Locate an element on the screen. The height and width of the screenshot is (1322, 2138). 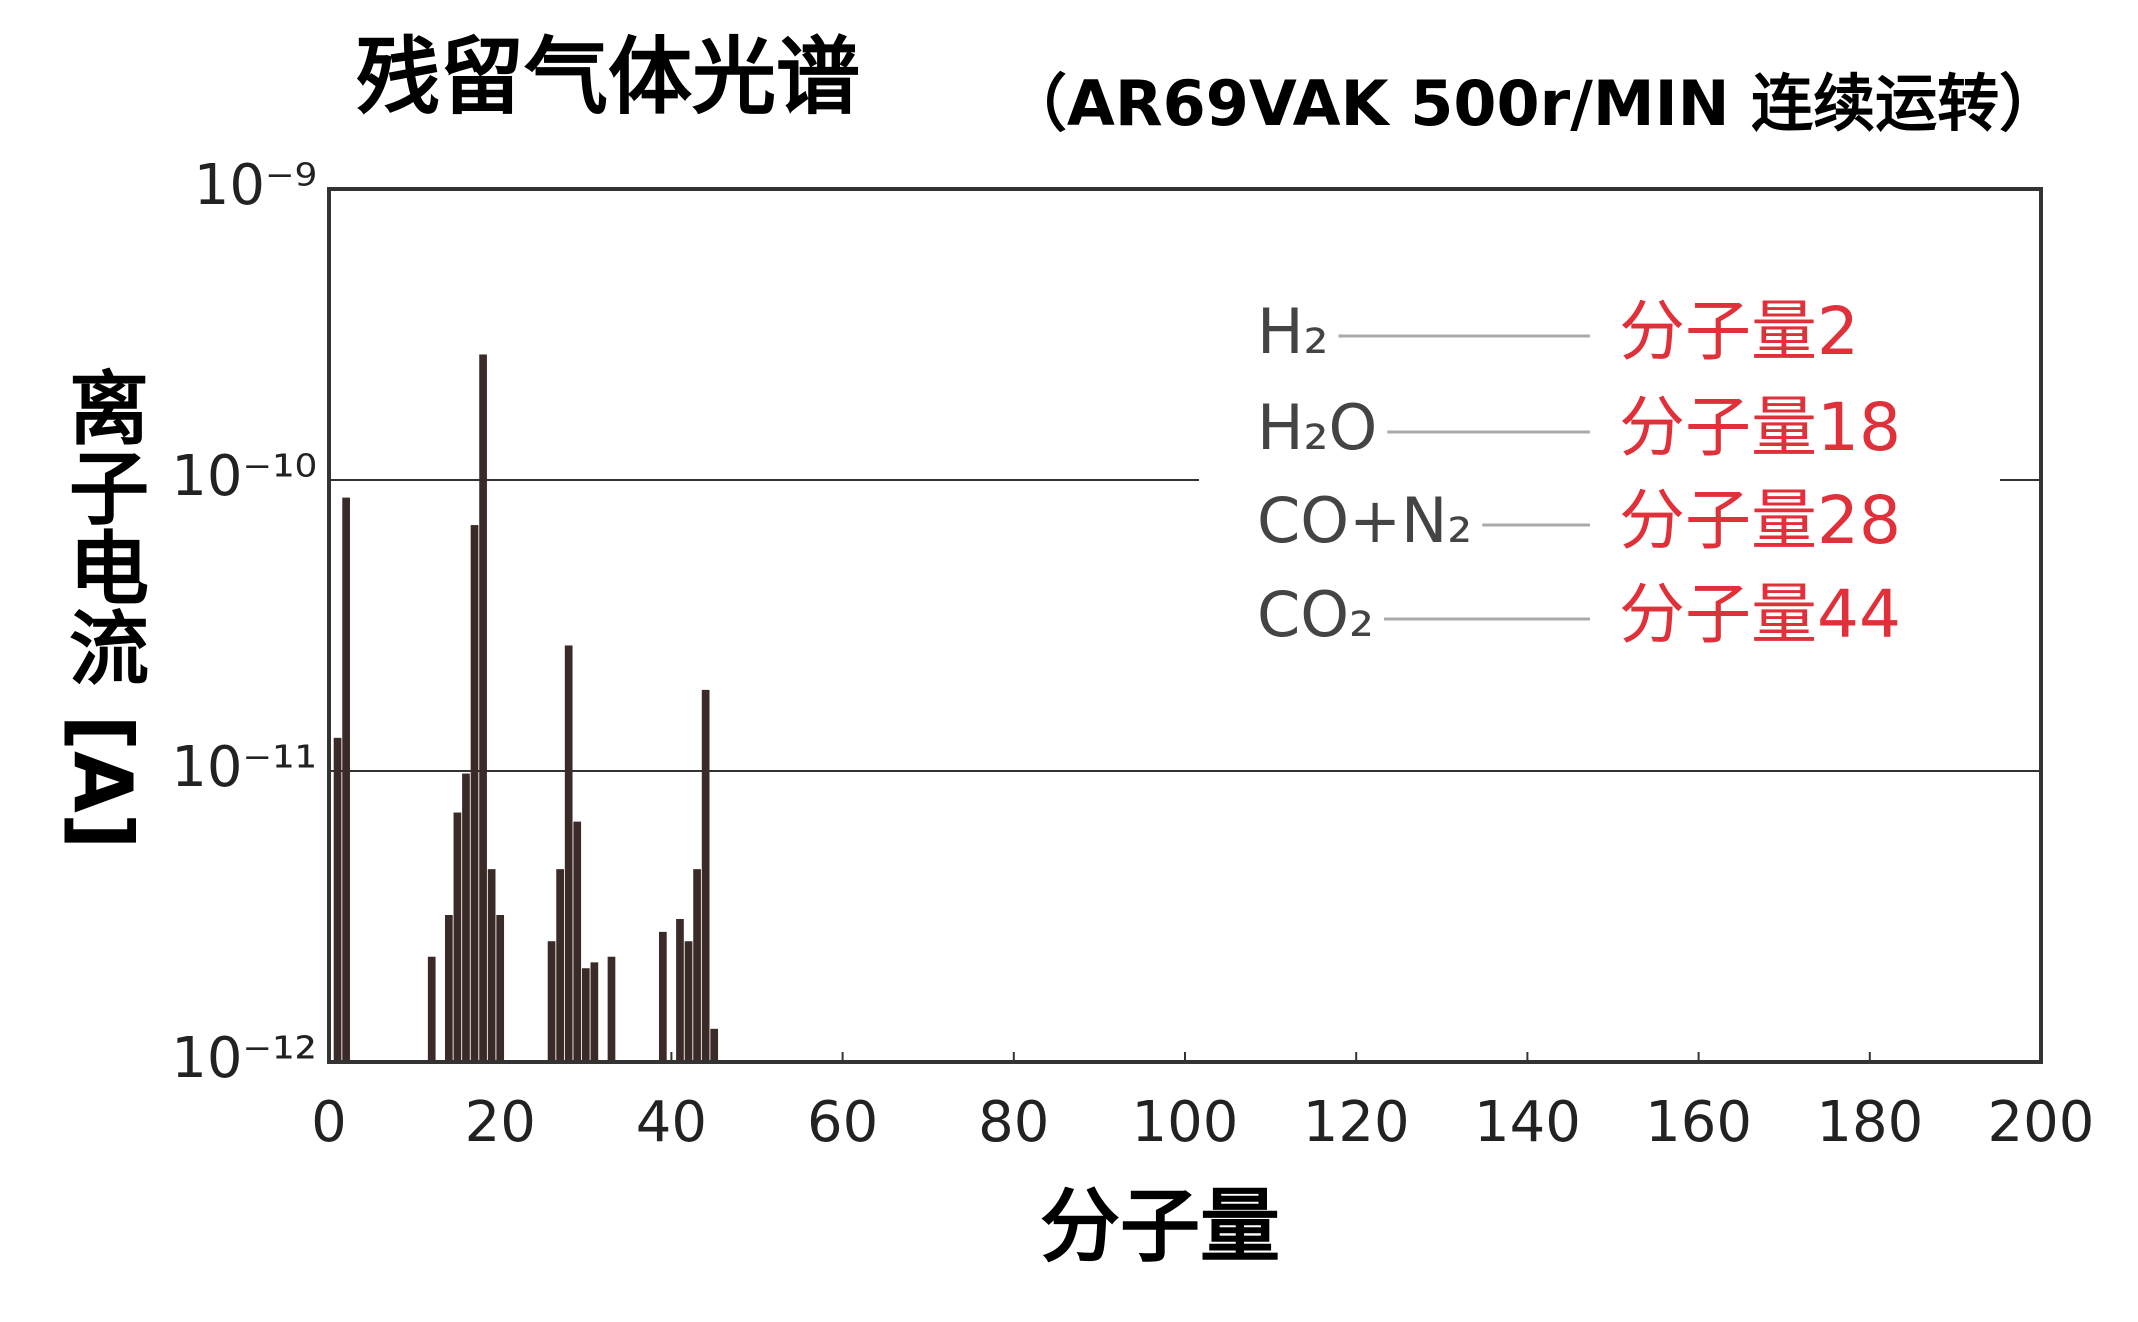
annotation-label: CO+N₂ is located at coordinates (1364, 520).